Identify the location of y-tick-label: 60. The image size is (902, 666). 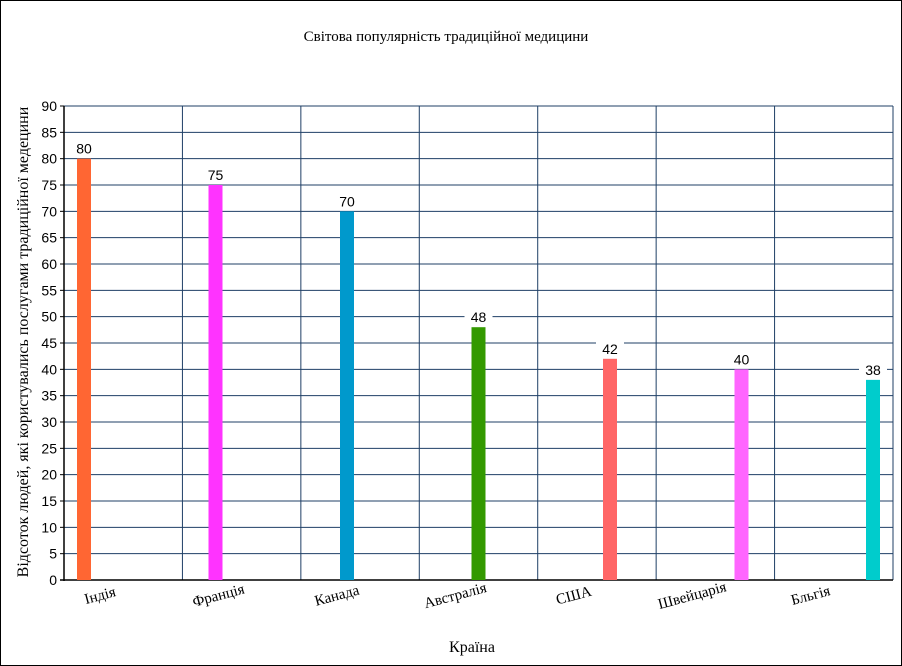
(49, 264).